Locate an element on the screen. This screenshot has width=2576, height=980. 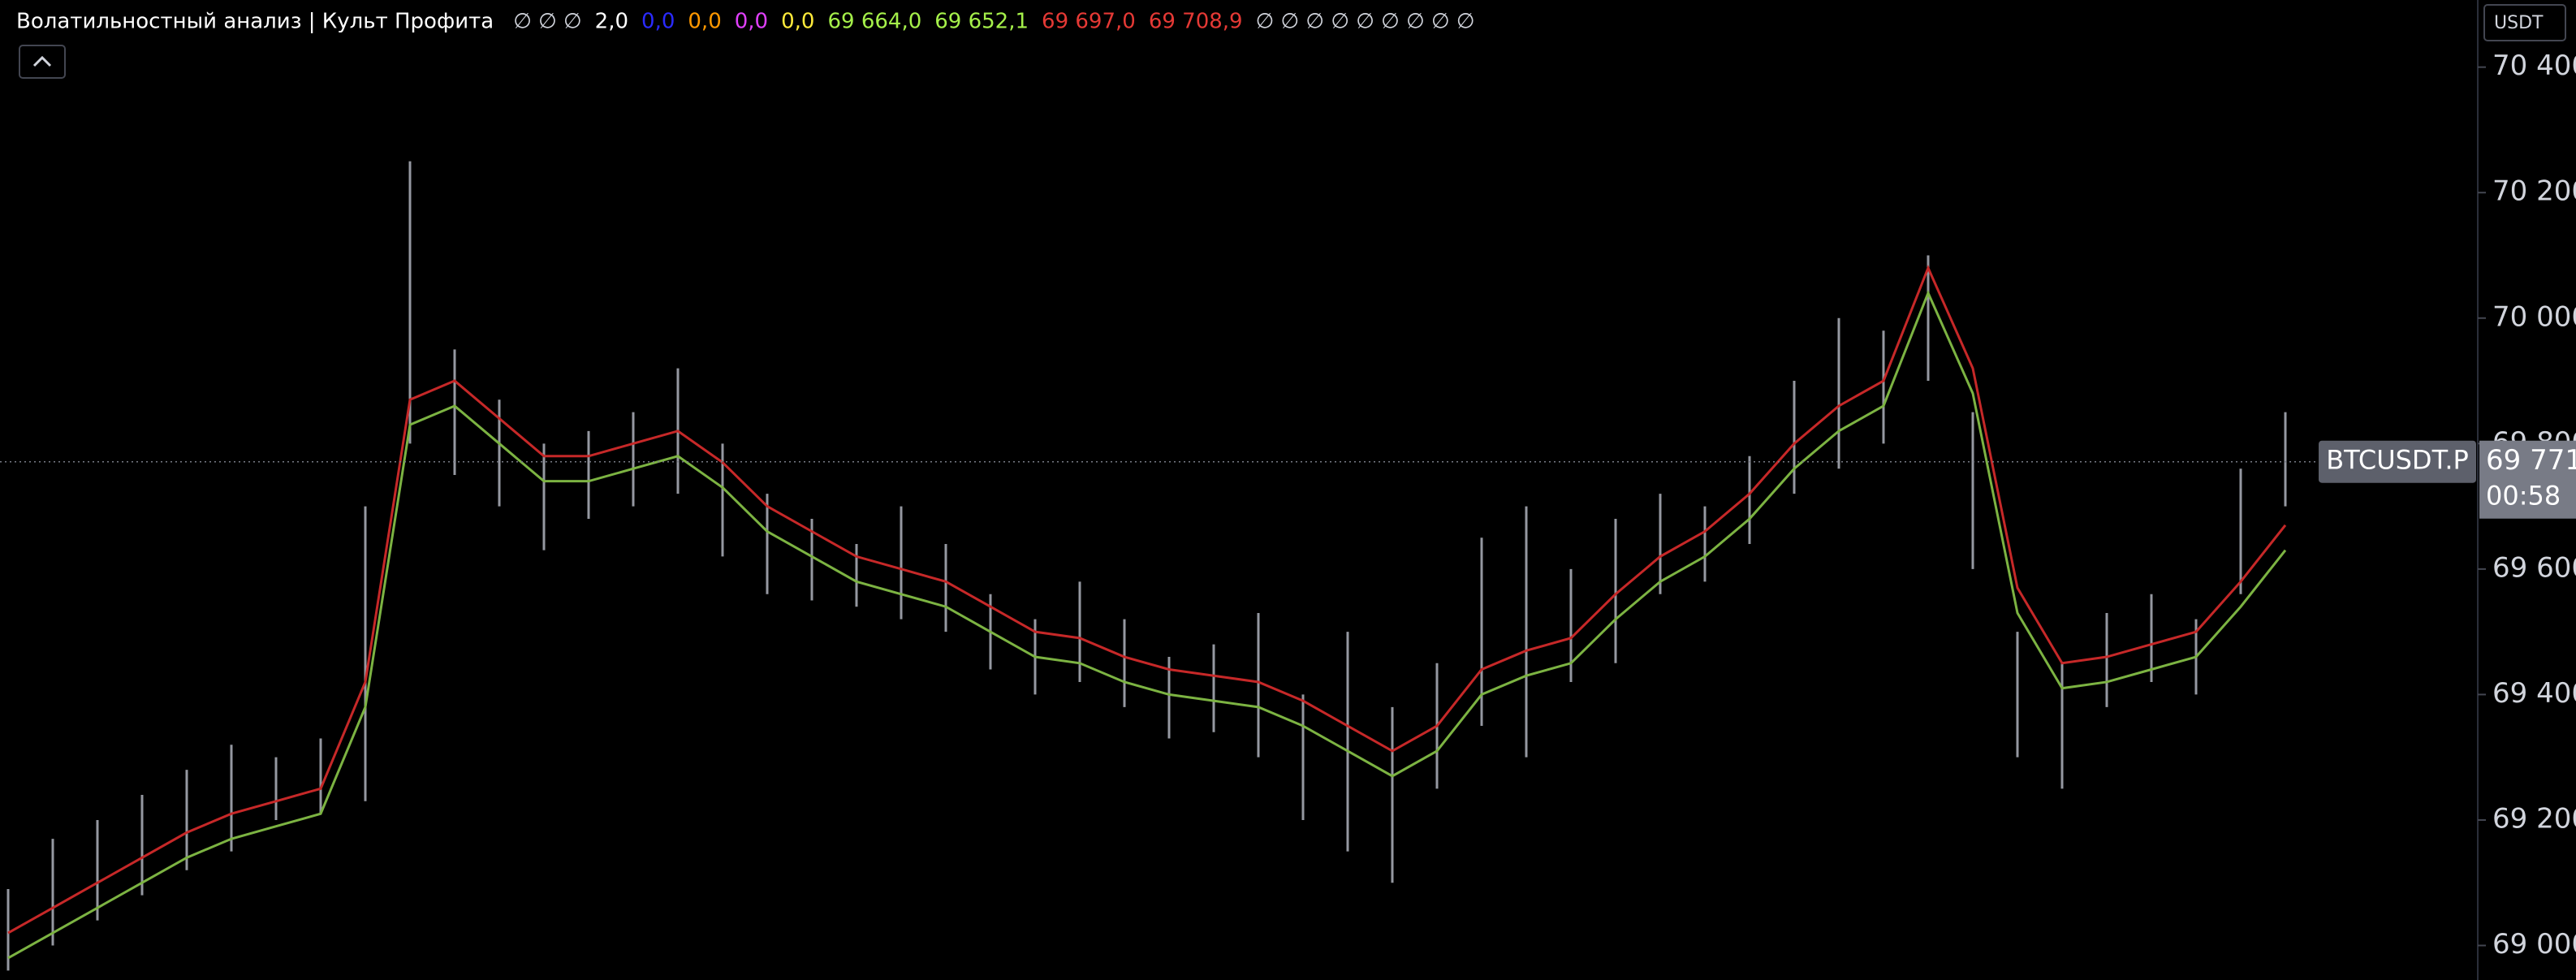
collapse-icon is located at coordinates (42, 61).